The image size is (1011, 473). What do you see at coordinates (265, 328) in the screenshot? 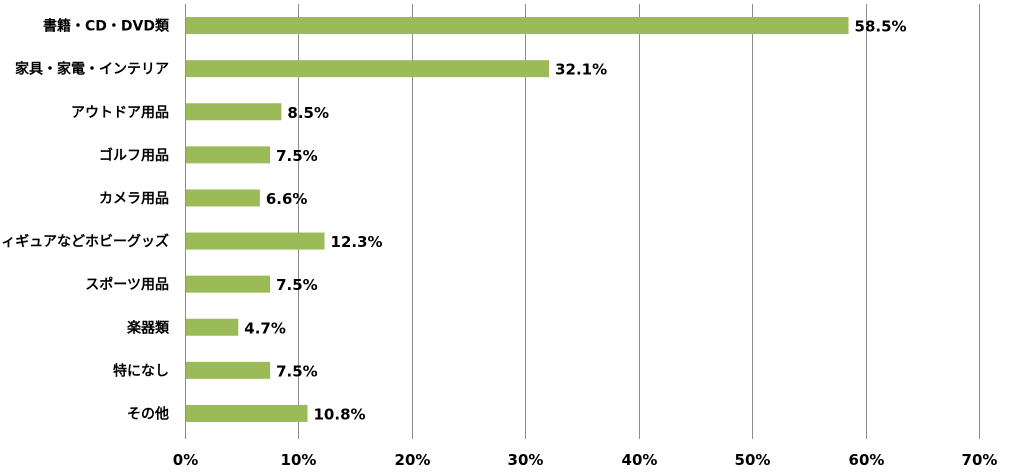
I see `value-label: 4.7%` at bounding box center [265, 328].